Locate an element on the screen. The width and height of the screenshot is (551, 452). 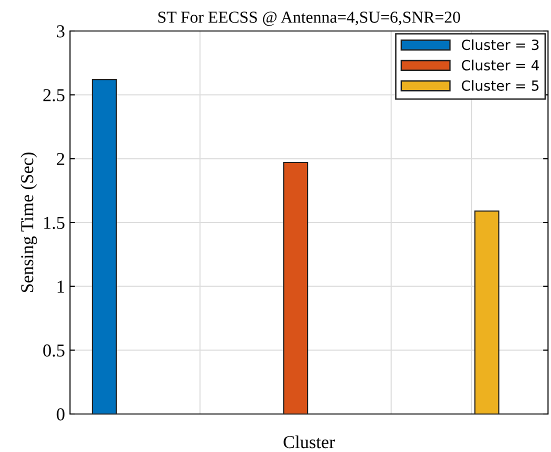
y-tick-label: 0.5 is located at coordinates (53, 350).